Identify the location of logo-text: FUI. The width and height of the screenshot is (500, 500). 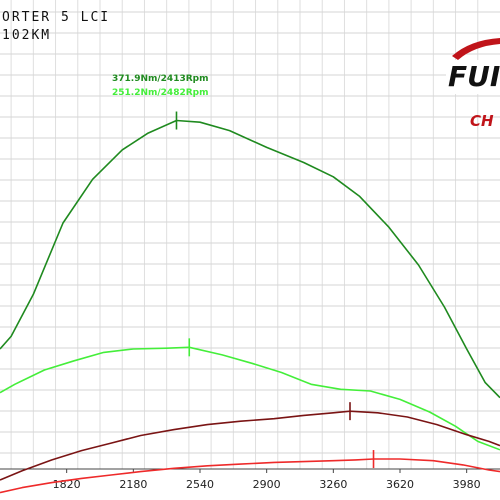
(474, 76).